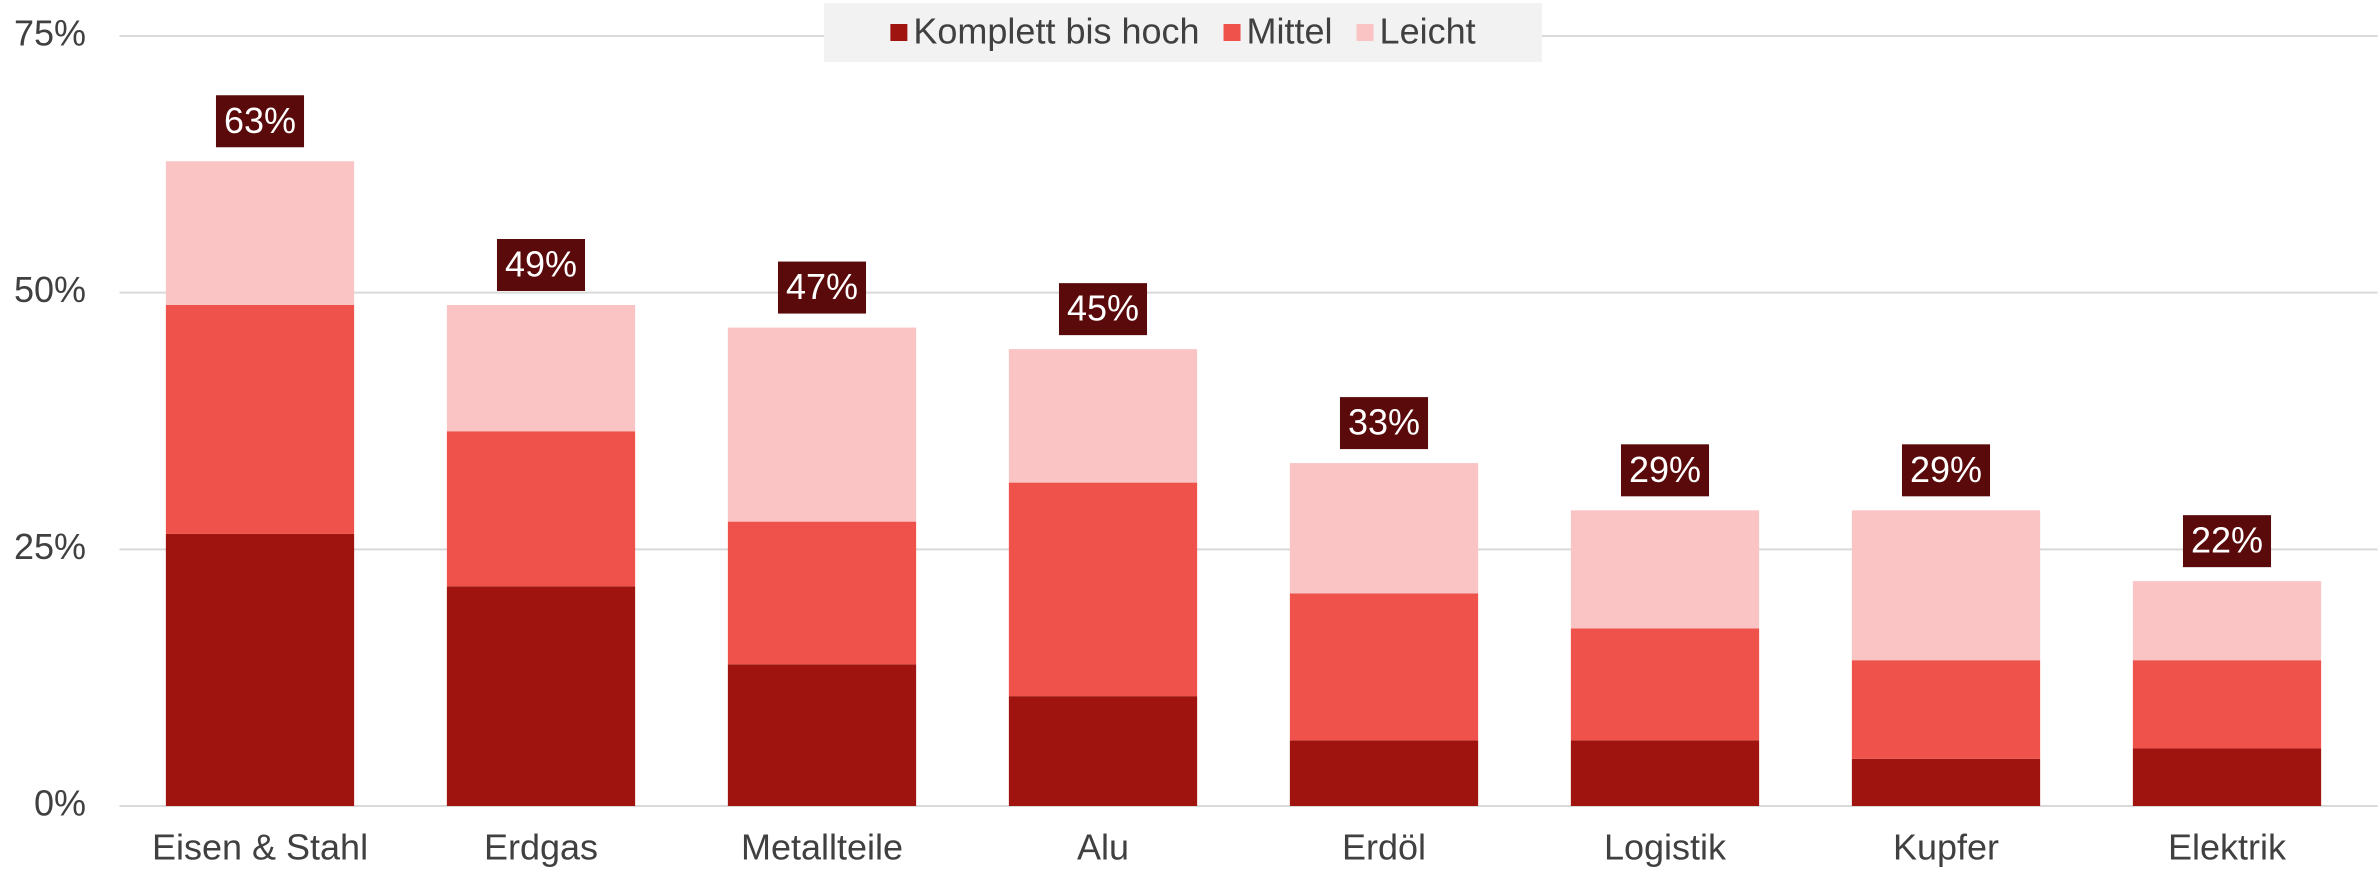  I want to click on x-tick-label: Alu, so click(1103, 847).